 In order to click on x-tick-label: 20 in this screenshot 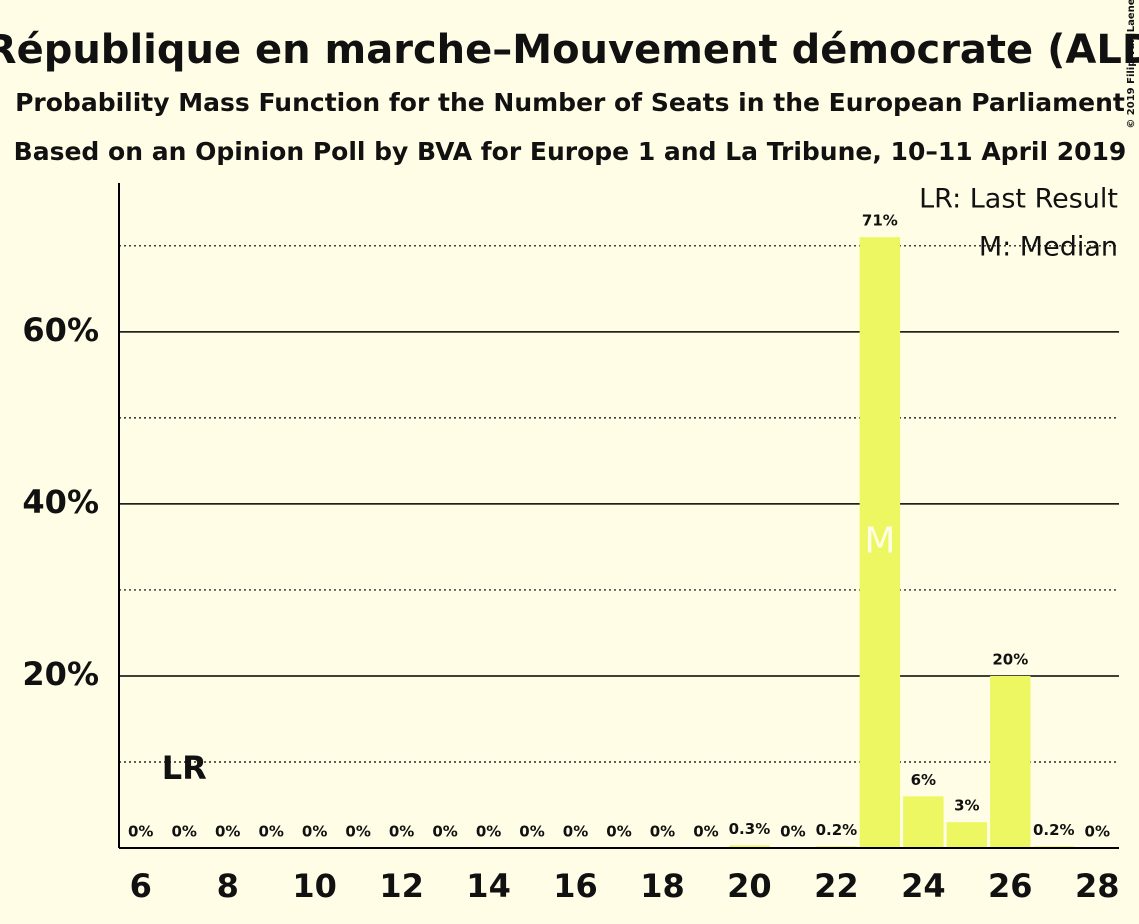, I will do `click(749, 886)`.